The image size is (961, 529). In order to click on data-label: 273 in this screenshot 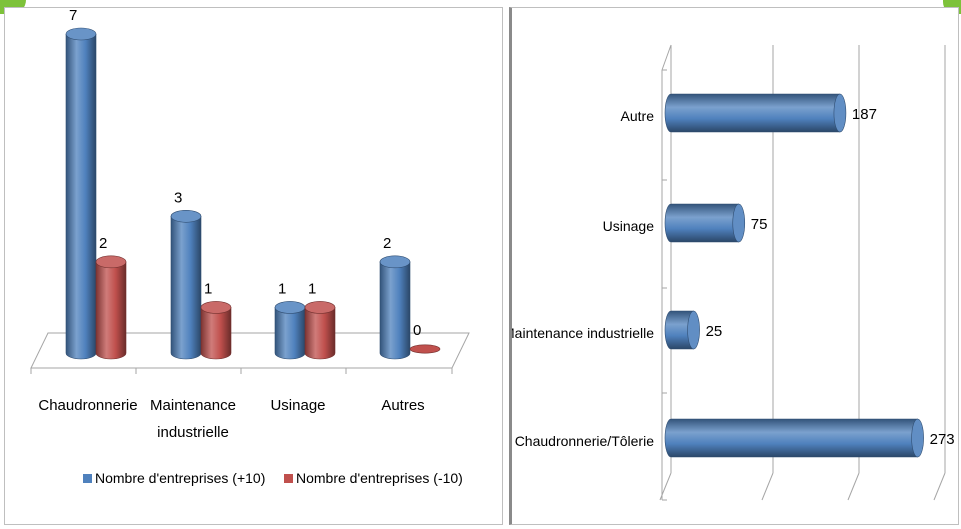, I will do `click(942, 439)`.